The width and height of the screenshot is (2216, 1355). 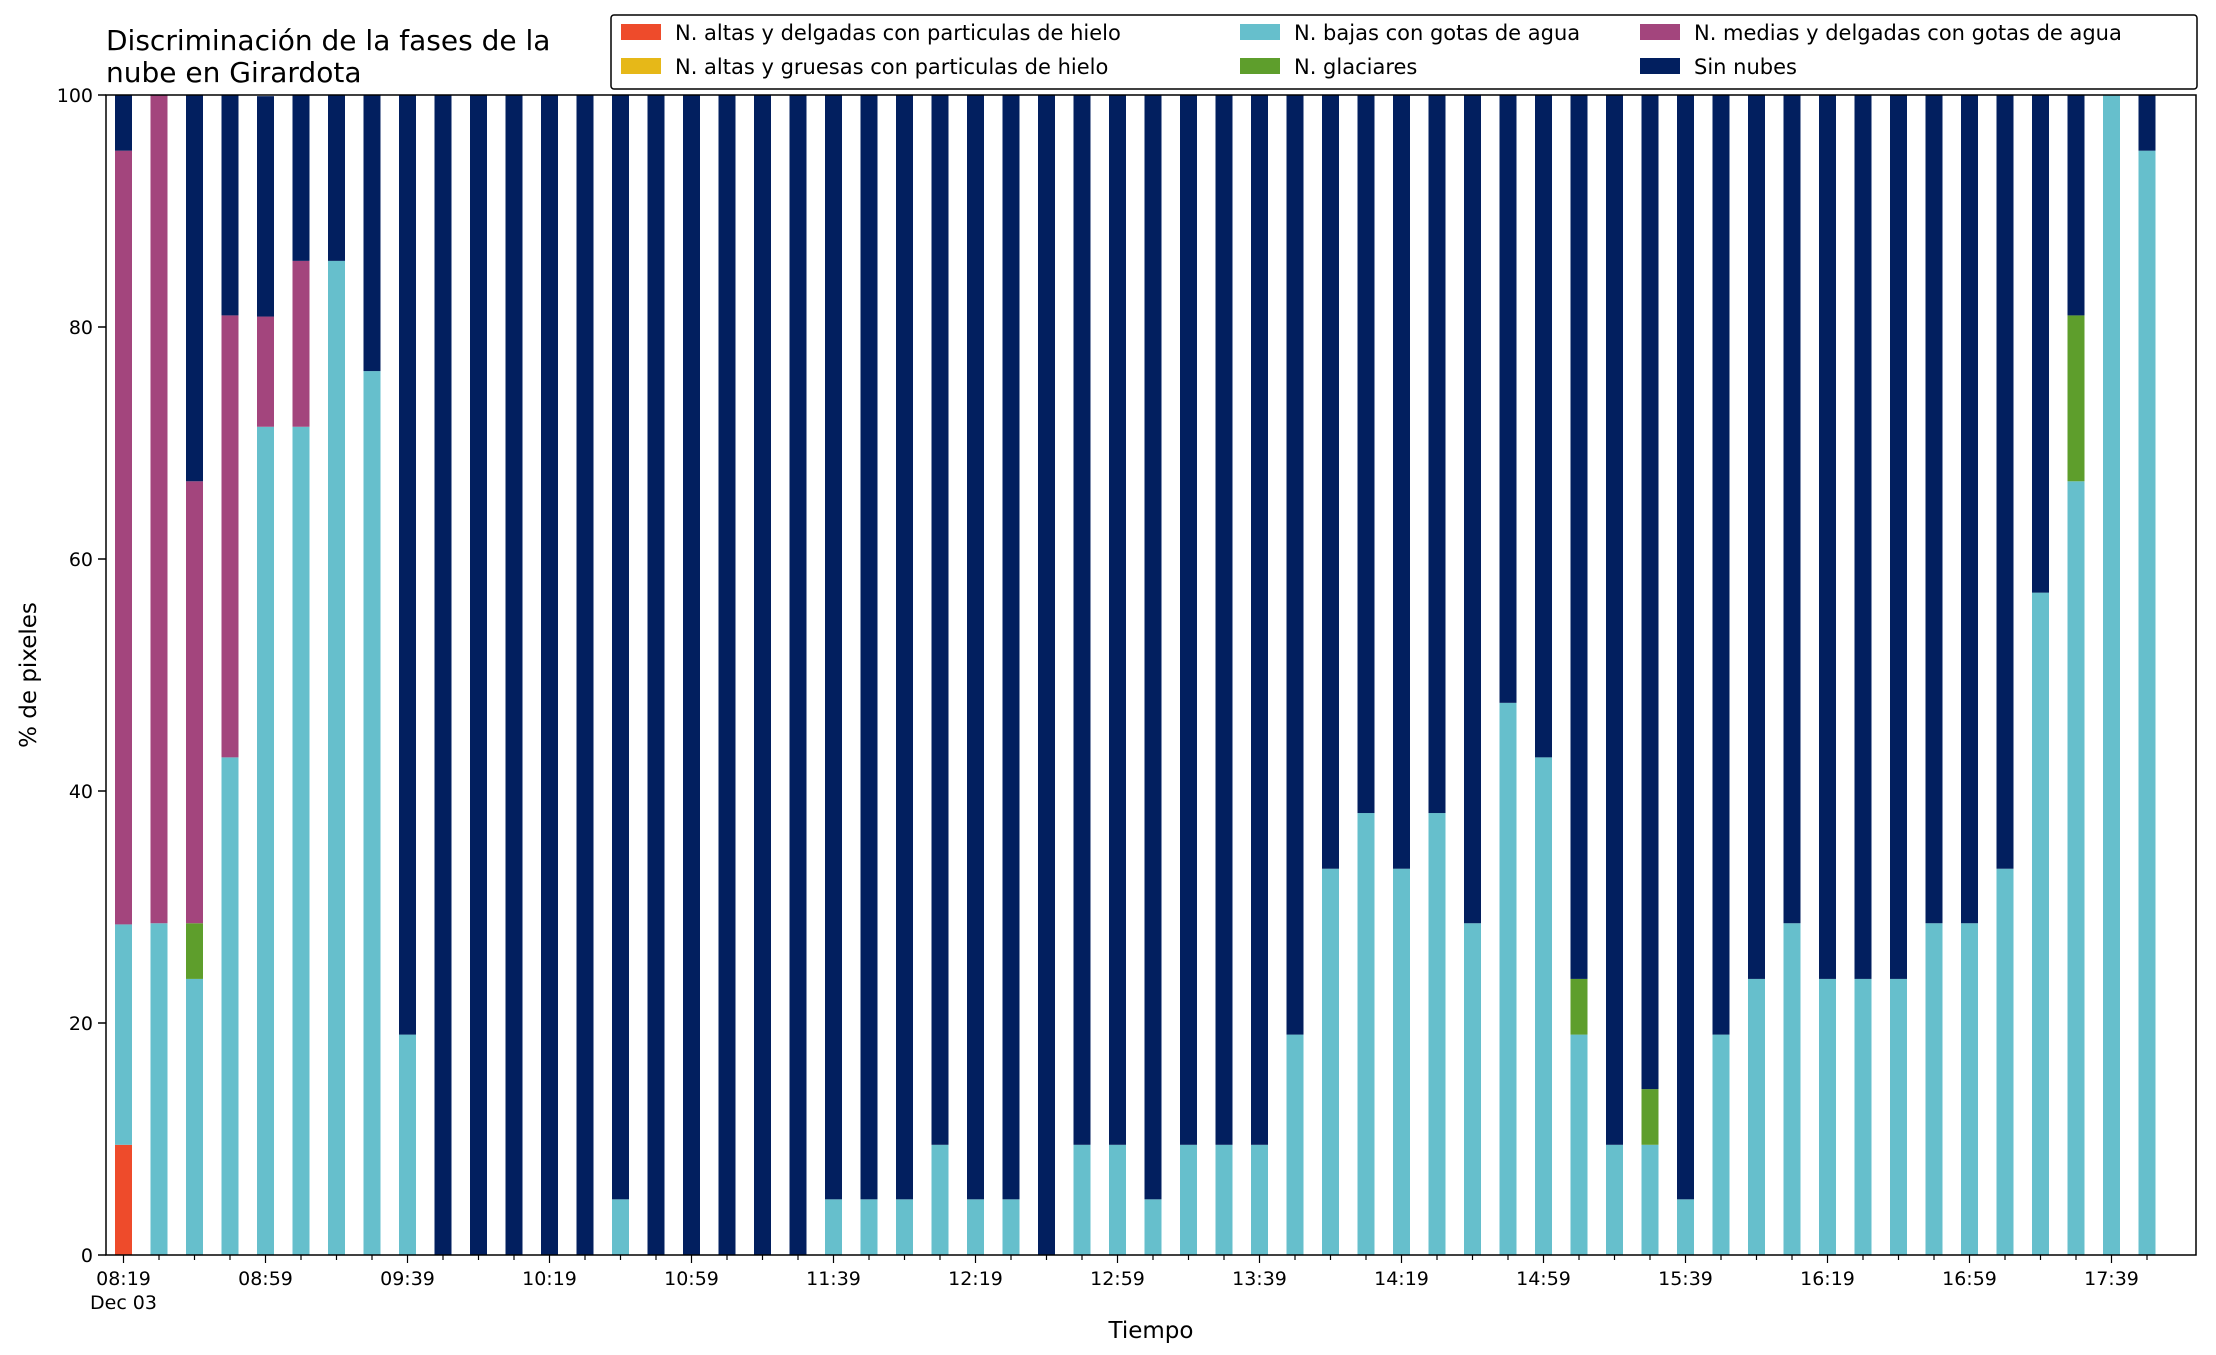 What do you see at coordinates (1355, 67) in the screenshot?
I see `legend-label: N. glaciares` at bounding box center [1355, 67].